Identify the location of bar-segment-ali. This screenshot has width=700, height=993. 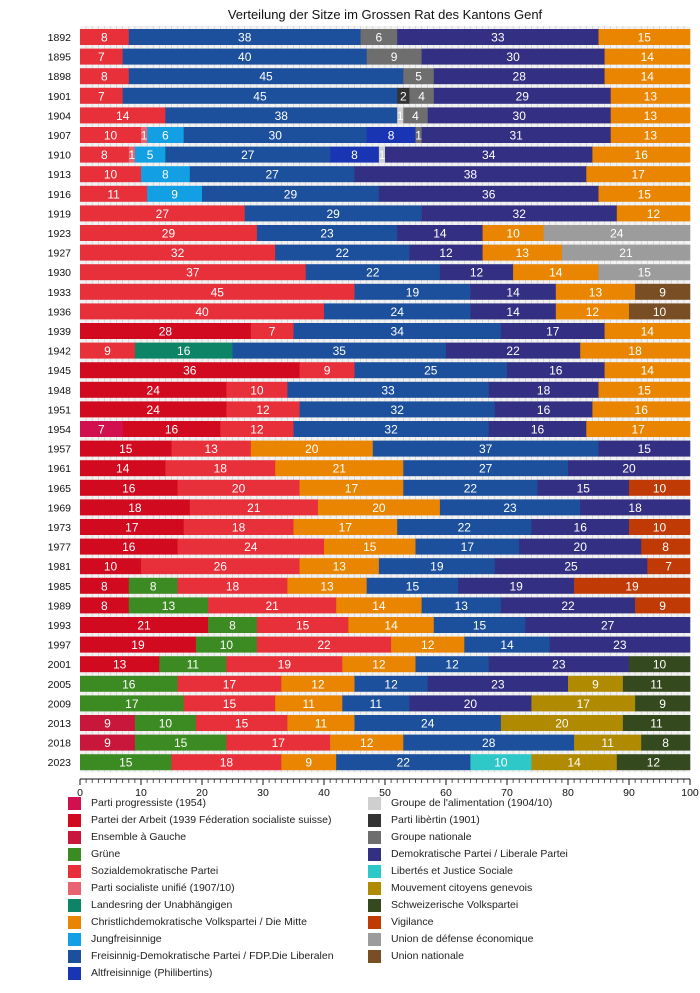
(382, 154).